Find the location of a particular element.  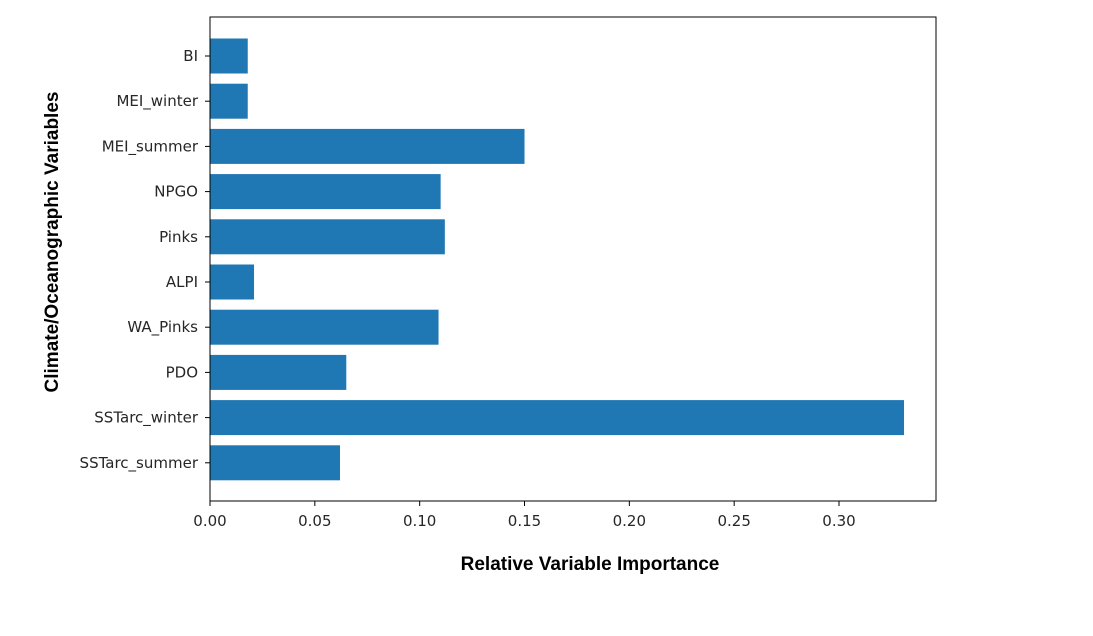

y-axis-title: Climate/Oceanographic Variables is located at coordinates (52, 242).